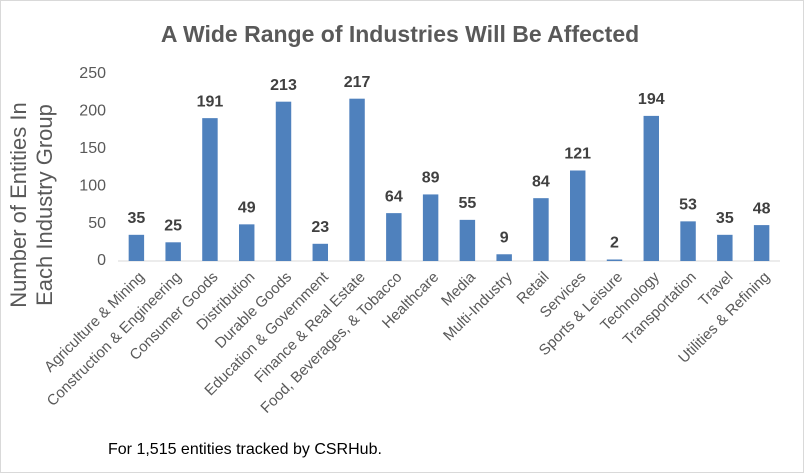  I want to click on value-label: 25, so click(173, 226).